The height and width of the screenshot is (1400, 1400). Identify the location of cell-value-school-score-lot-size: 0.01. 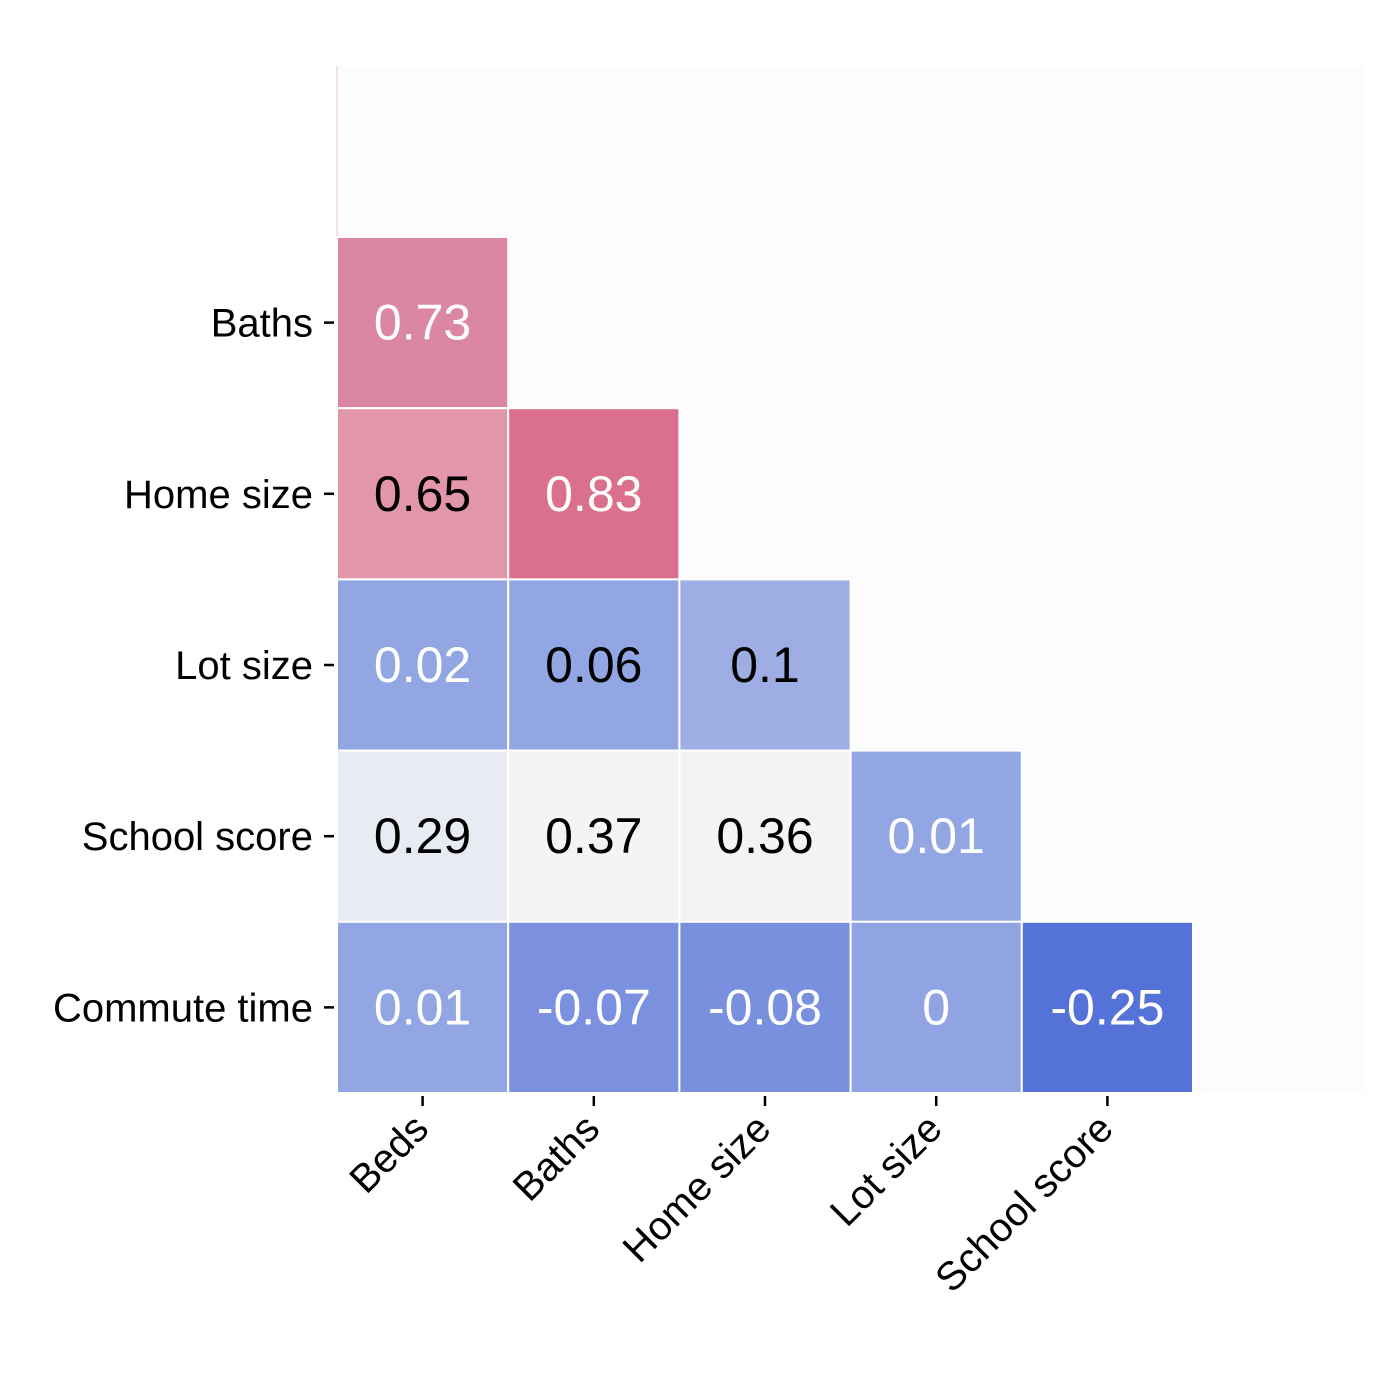
(936, 836).